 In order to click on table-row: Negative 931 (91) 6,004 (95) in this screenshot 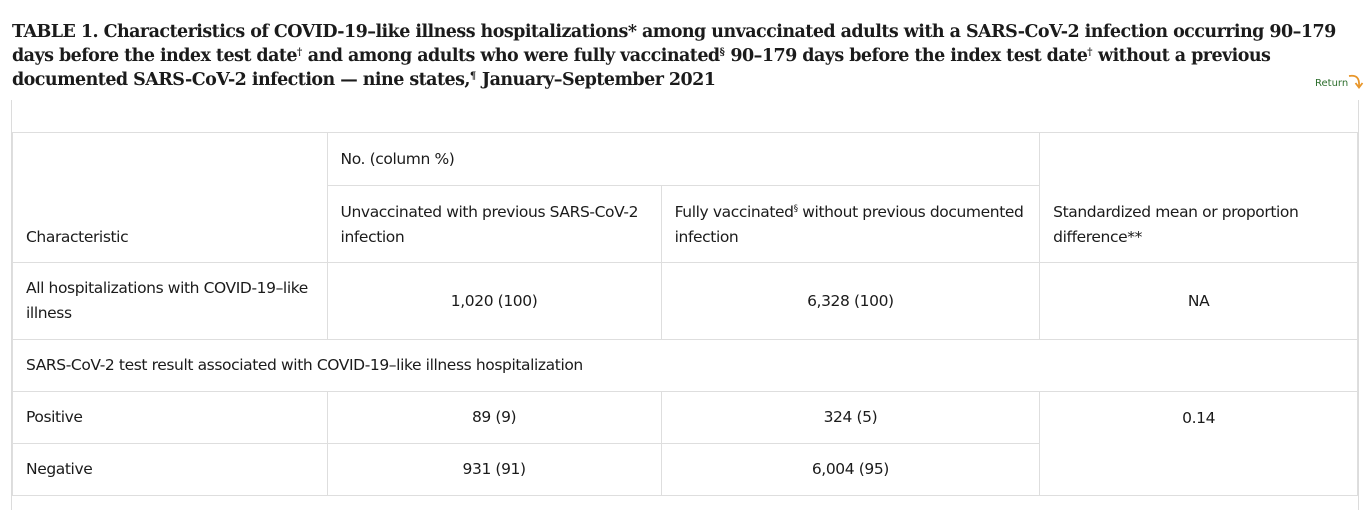, I will do `click(685, 469)`.